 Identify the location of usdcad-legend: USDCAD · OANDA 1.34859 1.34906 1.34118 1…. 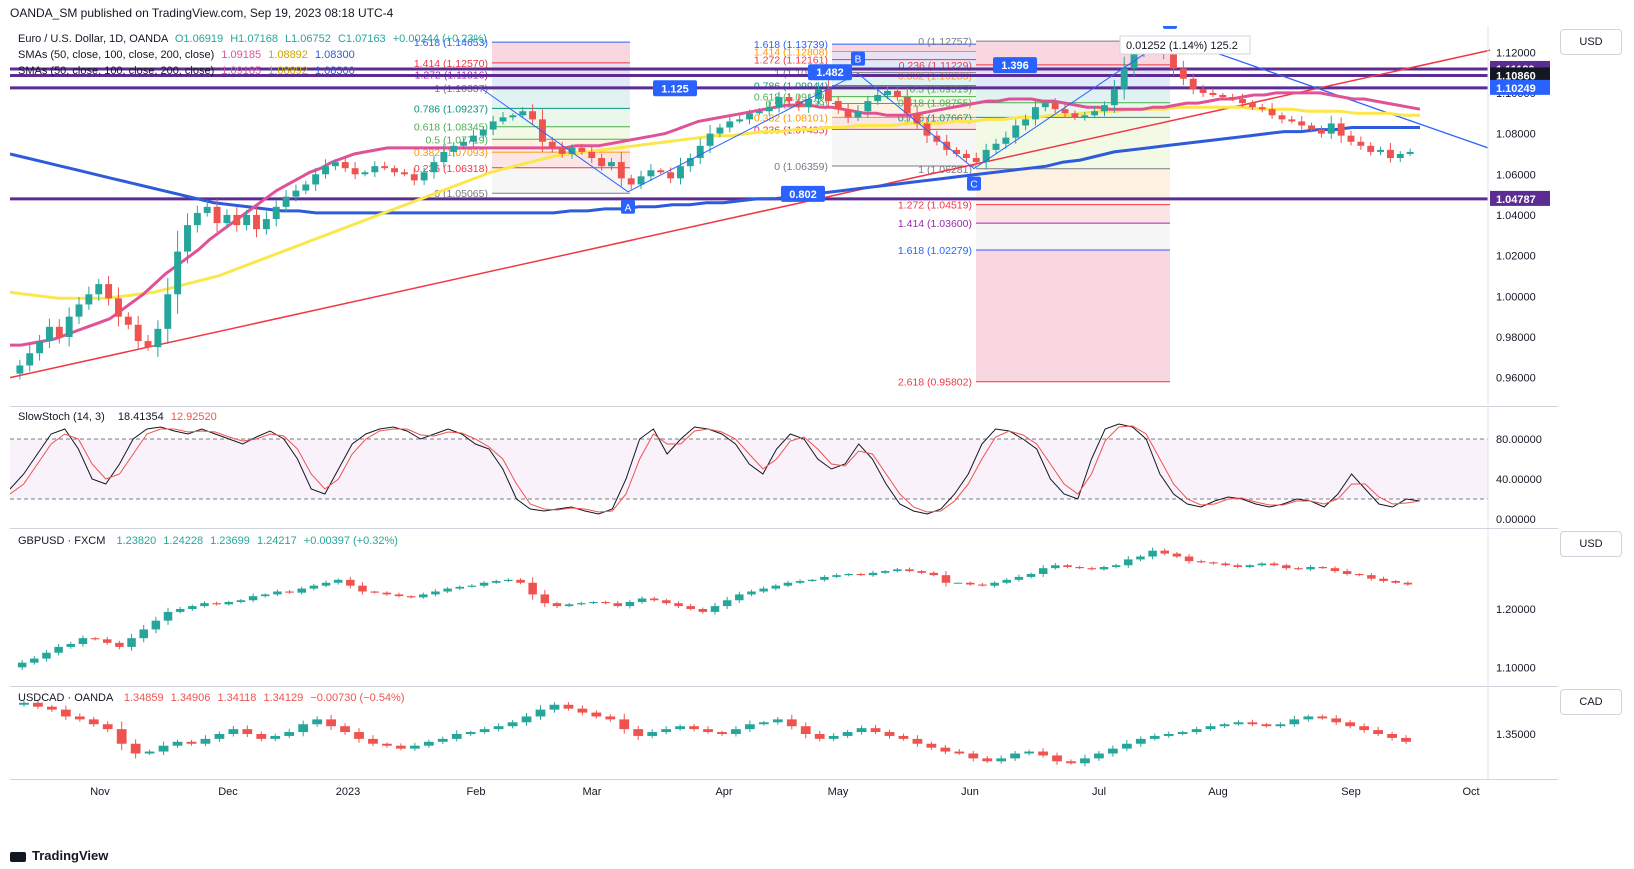
(211, 698).